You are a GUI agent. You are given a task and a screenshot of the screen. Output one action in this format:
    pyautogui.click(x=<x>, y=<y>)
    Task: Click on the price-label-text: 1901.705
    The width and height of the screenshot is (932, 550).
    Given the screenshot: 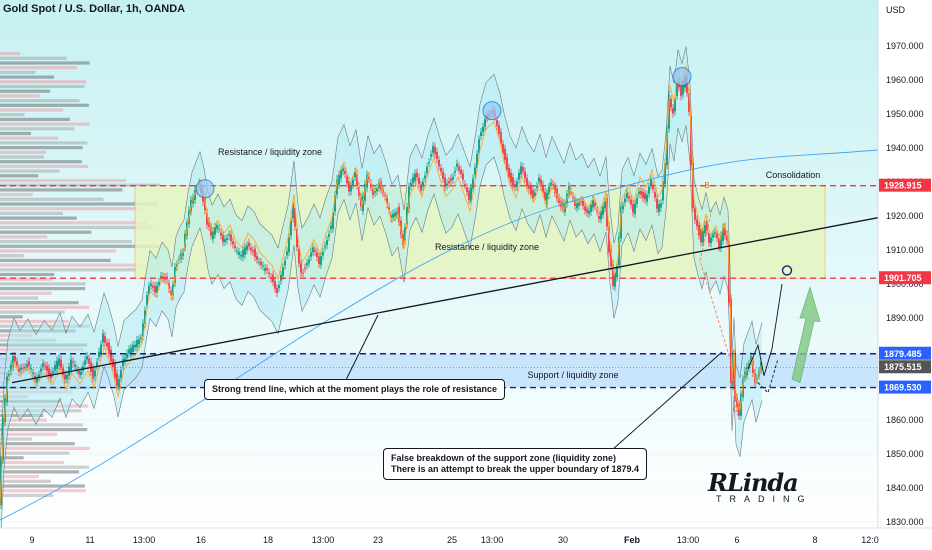 What is the action you would take?
    pyautogui.click(x=903, y=278)
    